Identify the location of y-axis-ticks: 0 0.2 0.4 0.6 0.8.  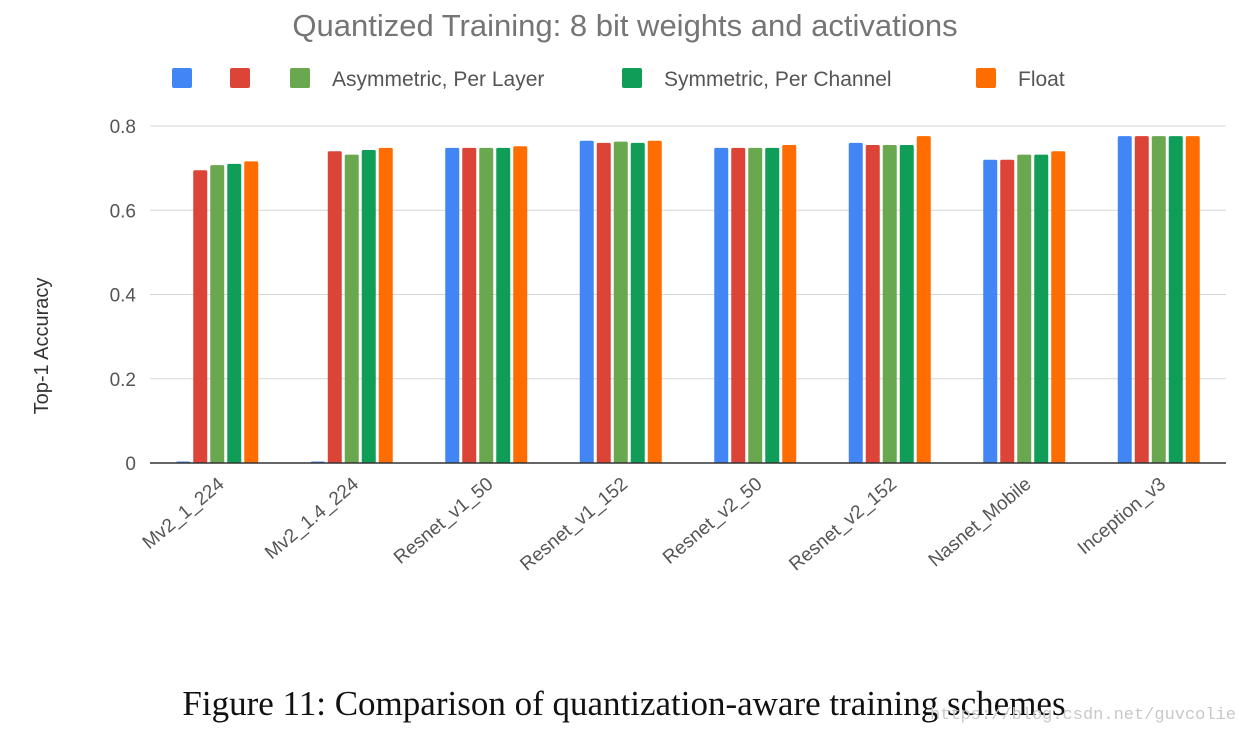
(123, 296).